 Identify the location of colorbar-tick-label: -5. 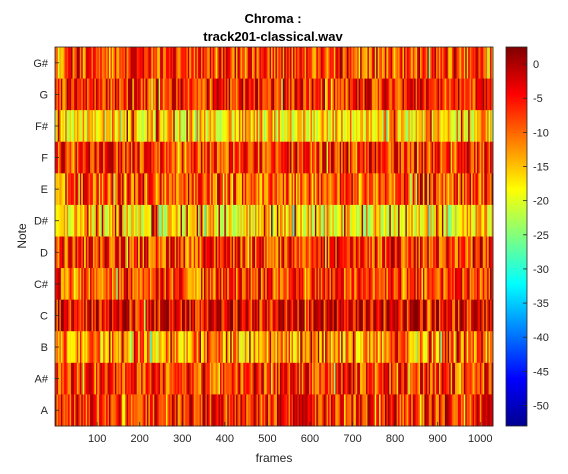
(538, 99).